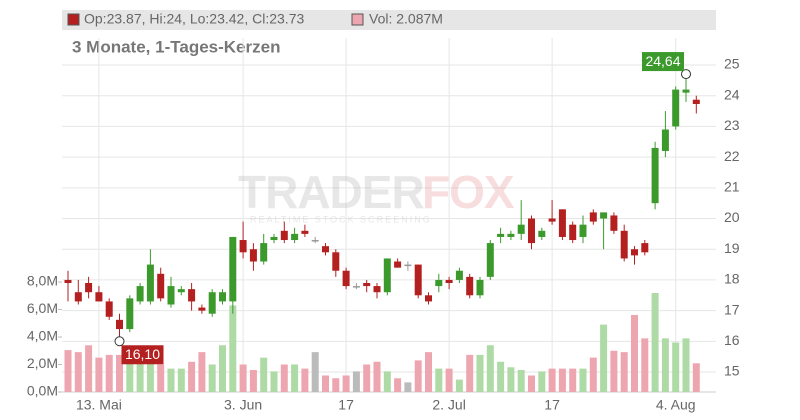  I want to click on volume-swatch, so click(357, 19).